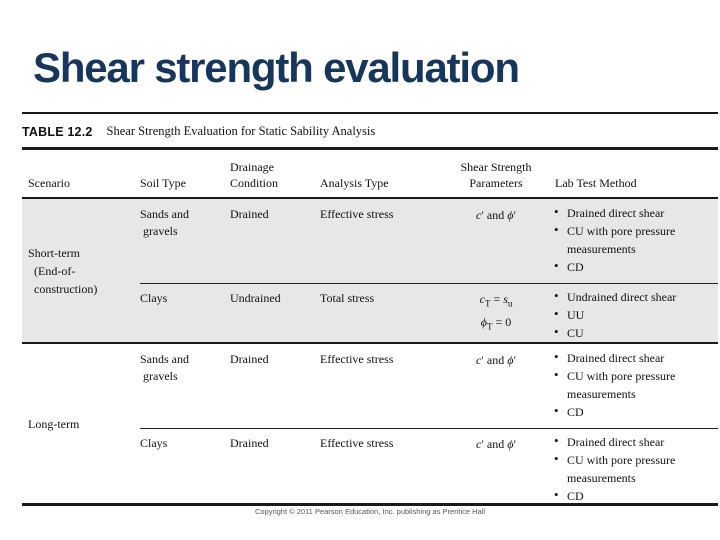  I want to click on lab-test-item: Undrained direct shear, so click(635, 296).